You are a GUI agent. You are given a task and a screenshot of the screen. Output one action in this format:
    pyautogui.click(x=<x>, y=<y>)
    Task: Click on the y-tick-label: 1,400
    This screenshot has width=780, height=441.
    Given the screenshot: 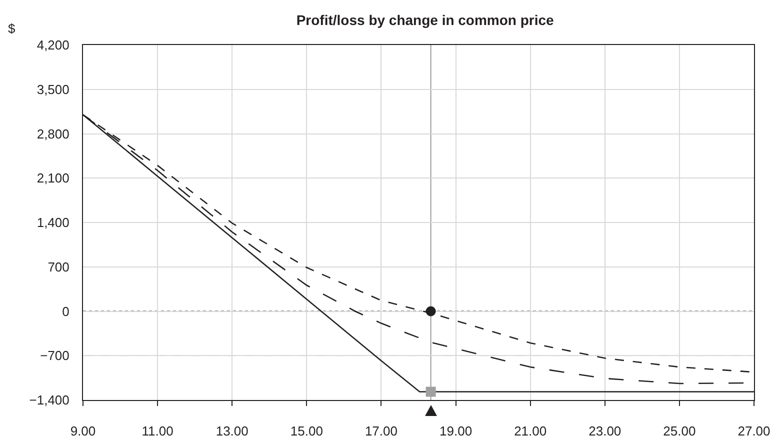 What is the action you would take?
    pyautogui.click(x=53, y=222)
    